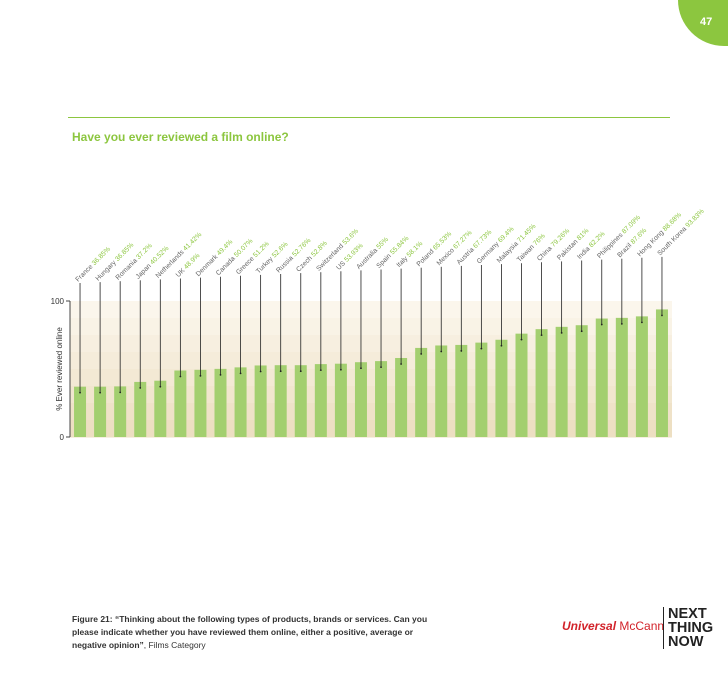 The width and height of the screenshot is (728, 680). I want to click on universal-mccann-logo: Universal McCann, so click(613, 626).